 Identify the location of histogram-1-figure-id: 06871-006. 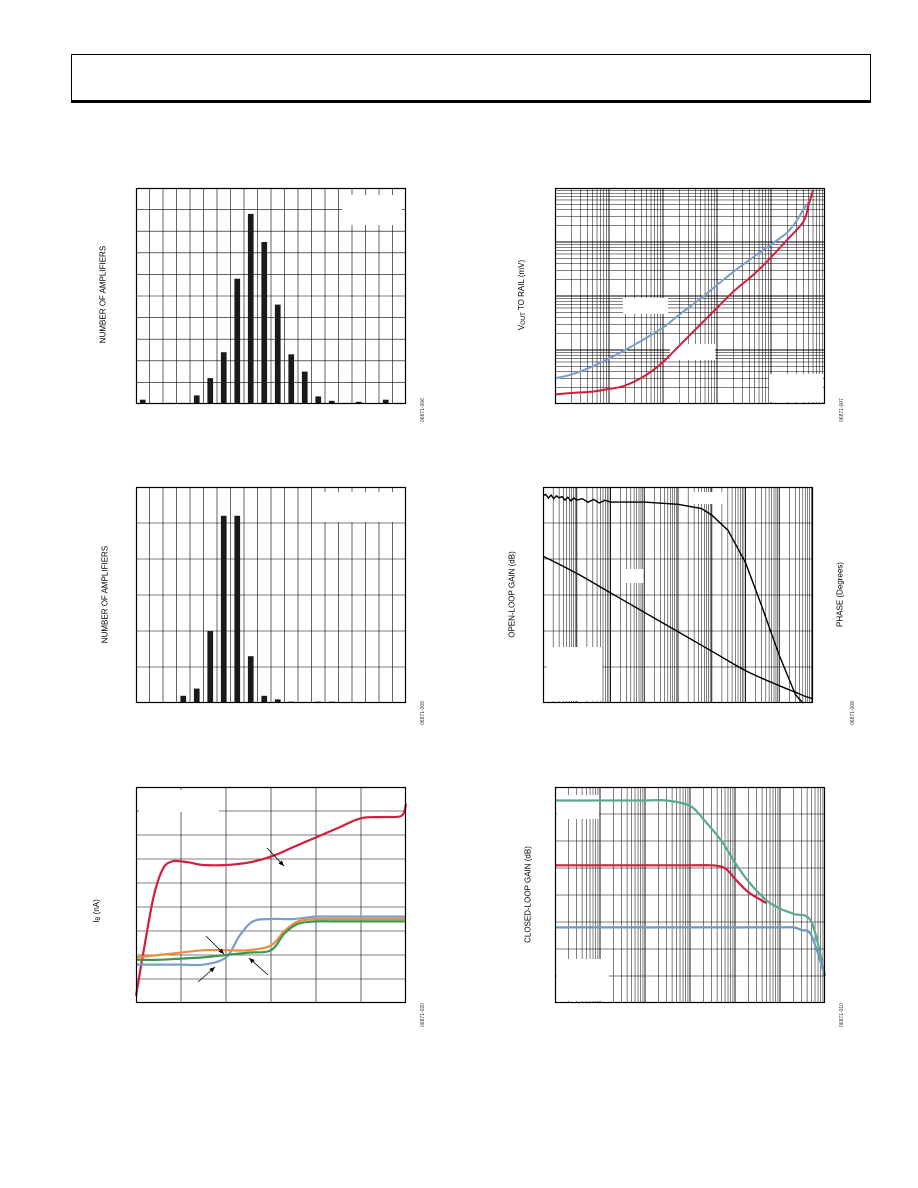
(423, 410).